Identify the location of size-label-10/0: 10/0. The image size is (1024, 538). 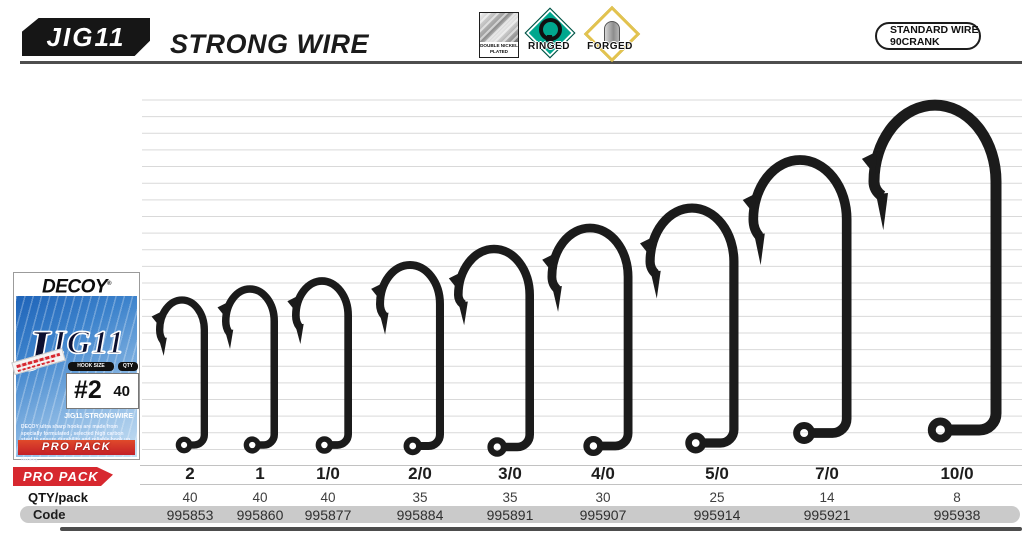
(957, 473).